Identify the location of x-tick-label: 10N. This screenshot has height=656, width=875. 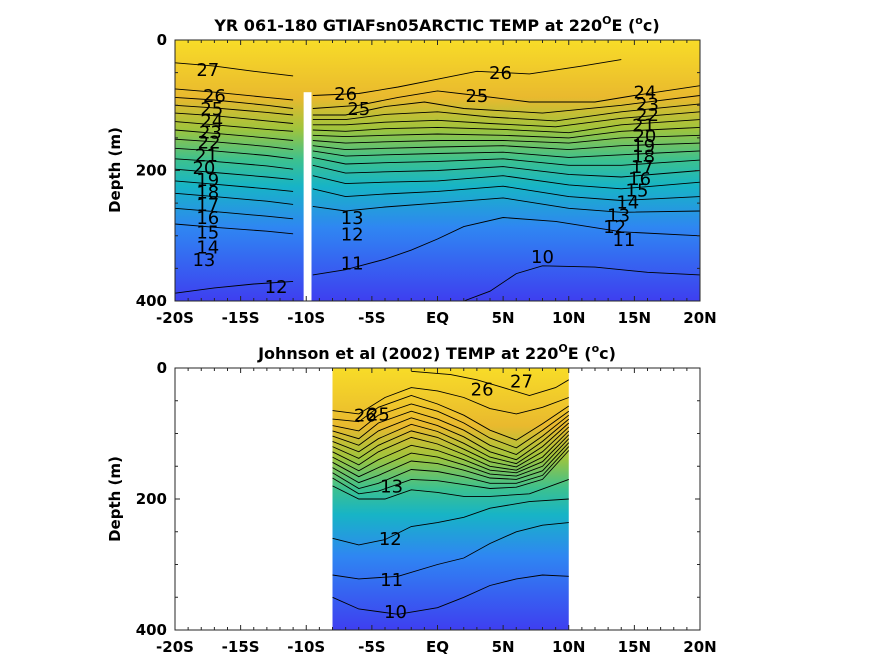
(568, 318).